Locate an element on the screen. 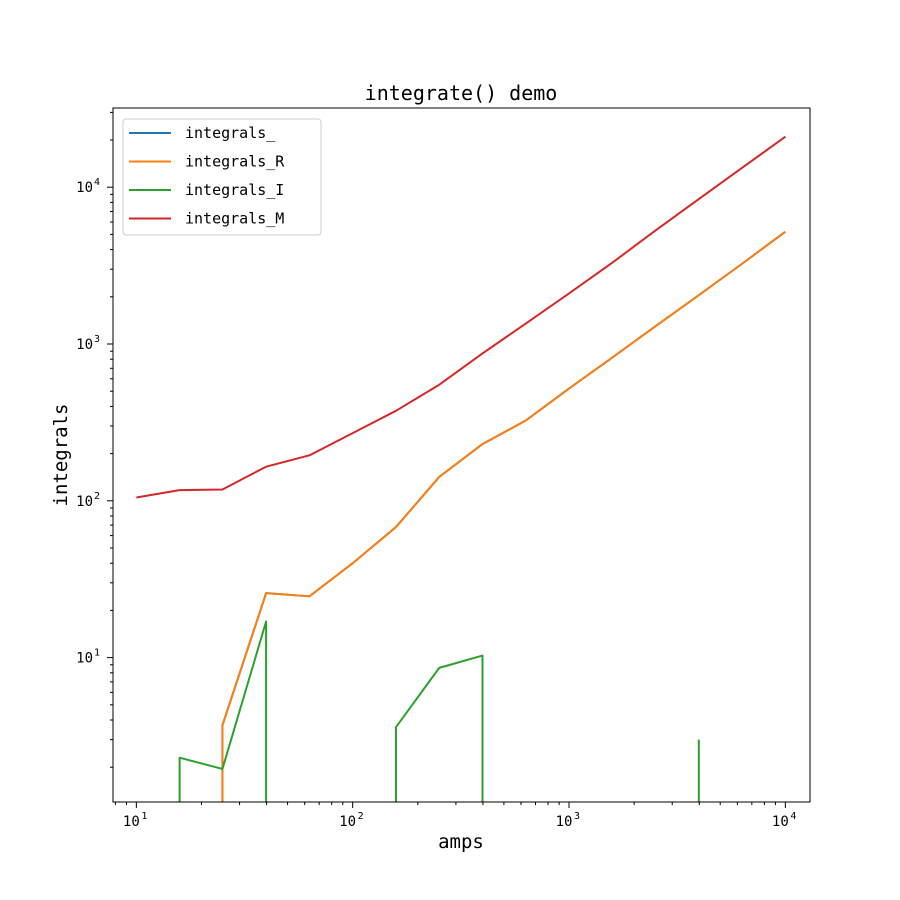 This screenshot has height=900, width=900. y-tick-exponent: 1 is located at coordinates (97, 653).